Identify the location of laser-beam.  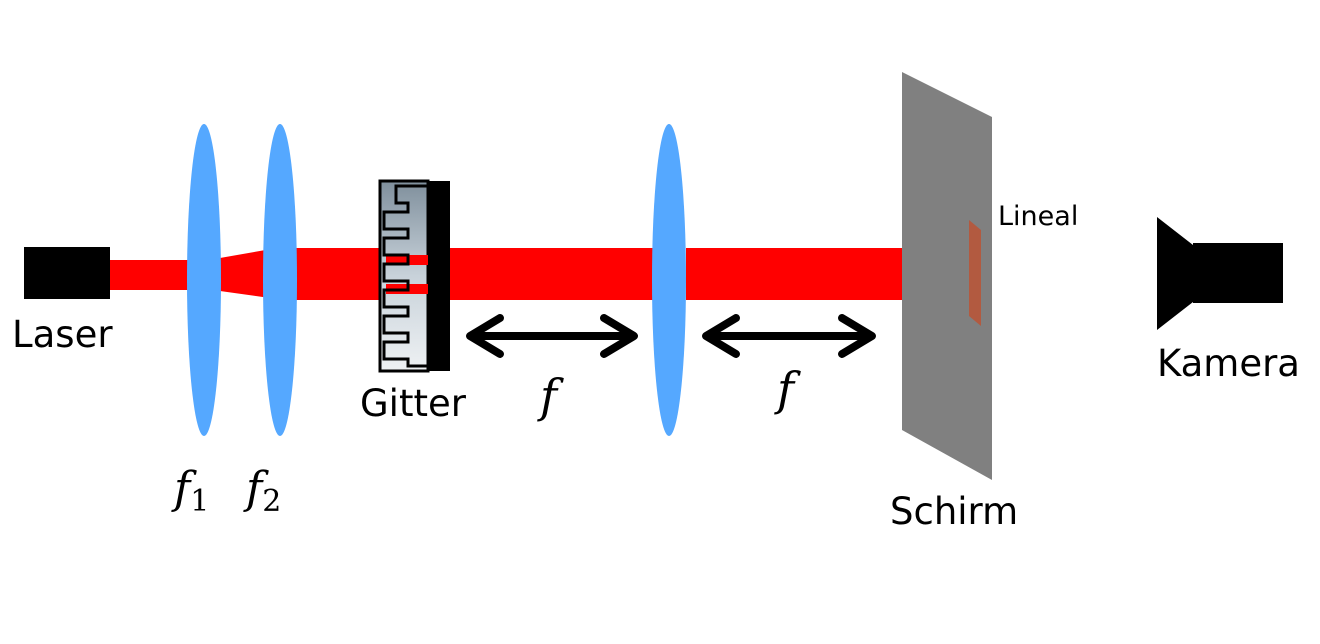
(531, 274).